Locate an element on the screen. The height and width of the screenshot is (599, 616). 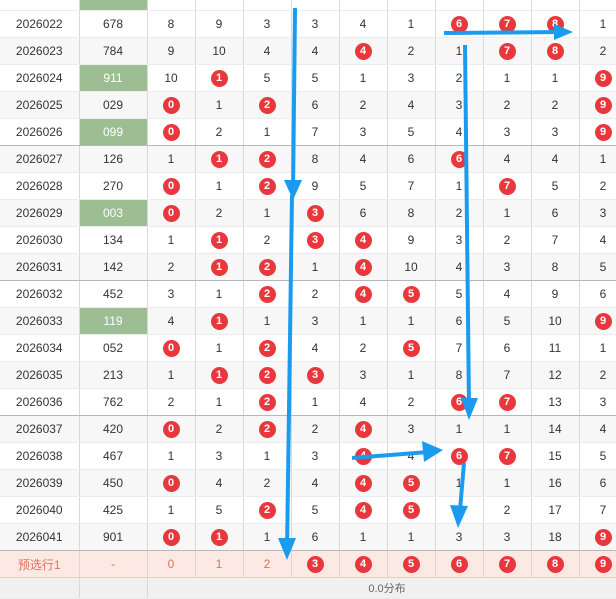
preselect-digit-cell: 2 is located at coordinates (267, 564).